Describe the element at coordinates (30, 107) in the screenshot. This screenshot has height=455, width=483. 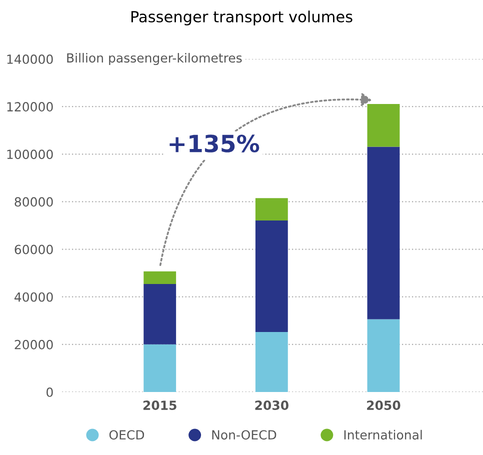
I see `y-tick-label: 120000` at that location.